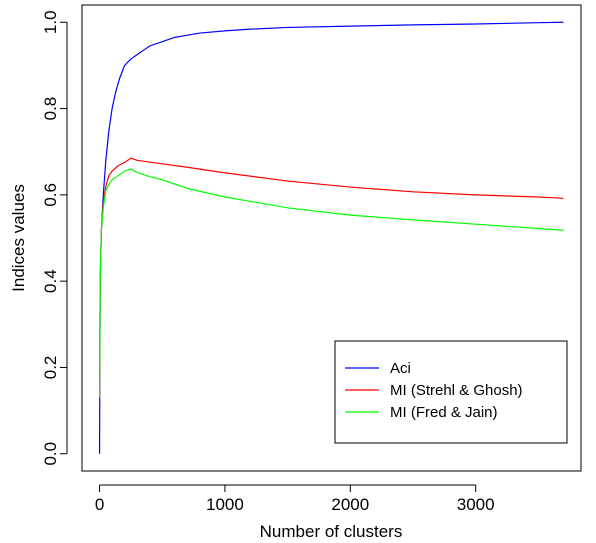 The width and height of the screenshot is (596, 543). Describe the element at coordinates (476, 504) in the screenshot. I see `x-tick-label: 3000` at that location.